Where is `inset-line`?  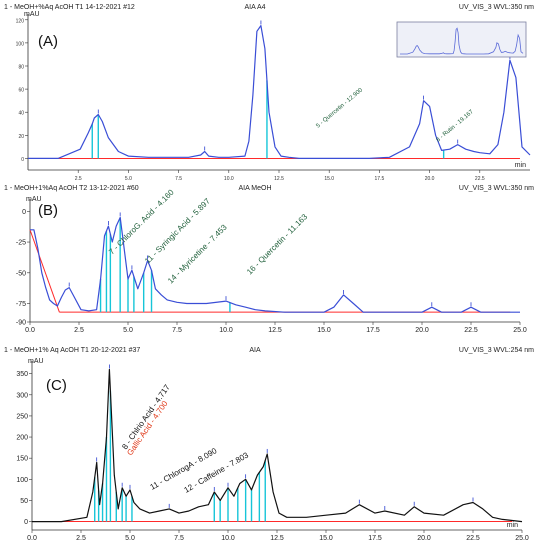
inset-line is located at coordinates (462, 41).